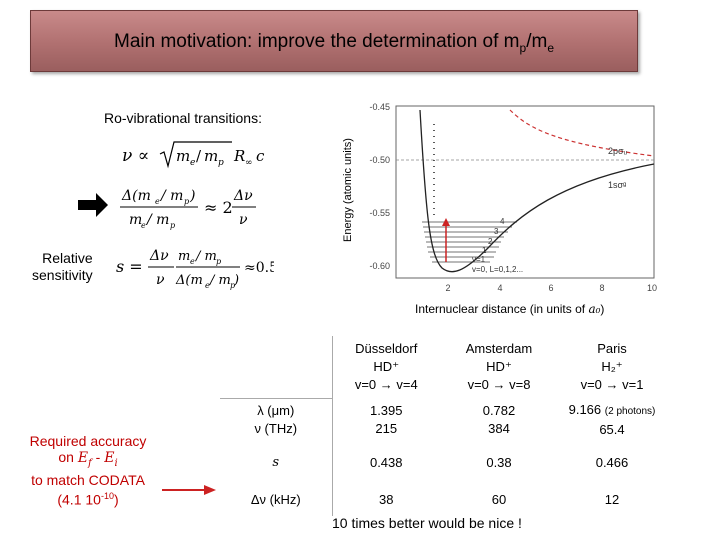 The width and height of the screenshot is (720, 540). What do you see at coordinates (499, 419) in the screenshot?
I see `cell-amsterdam-wavelength: 0.782 384` at bounding box center [499, 419].